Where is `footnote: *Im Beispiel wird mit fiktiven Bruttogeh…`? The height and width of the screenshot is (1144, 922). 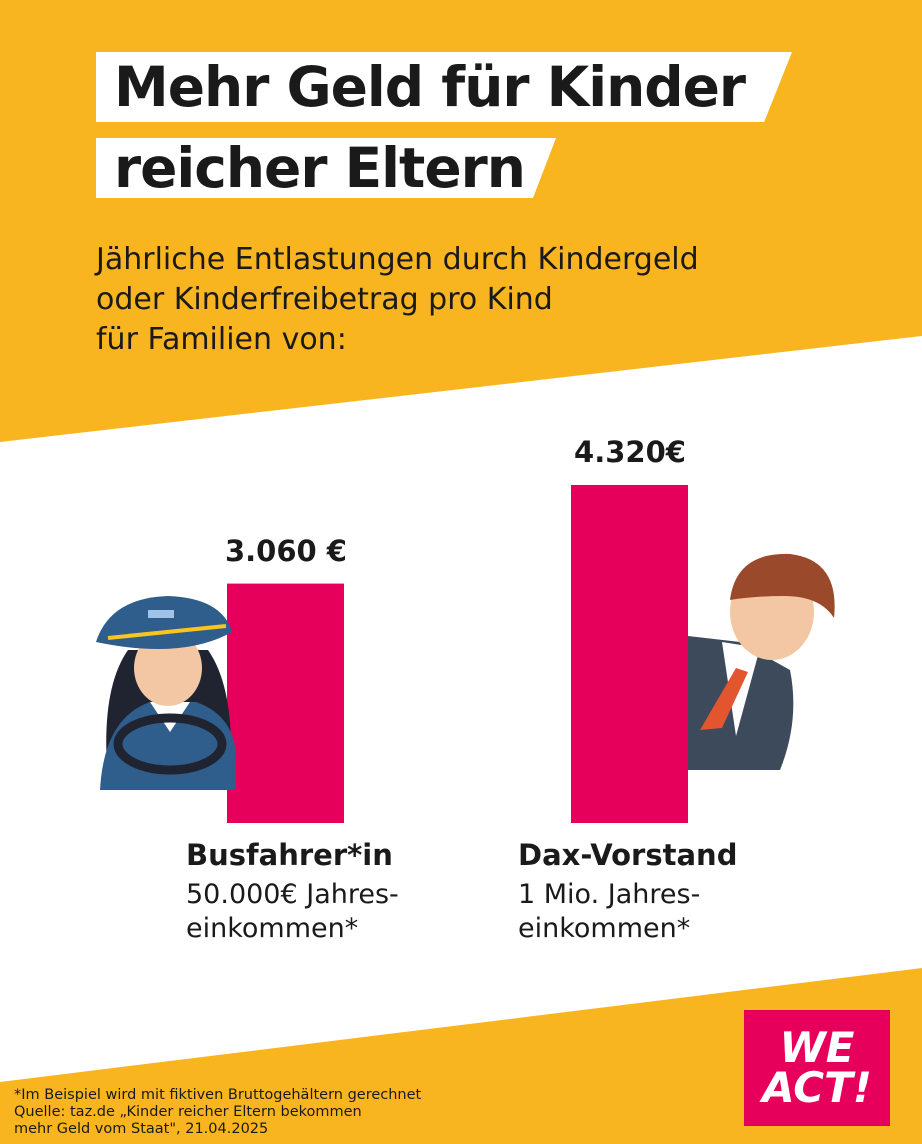
footnote: *Im Beispiel wird mit fiktiven Bruttogeh… is located at coordinates (274, 1112).